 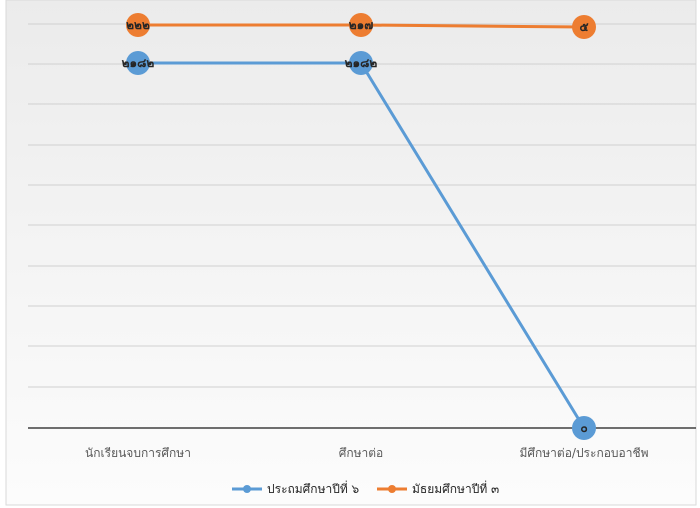 I want to click on data-label: ๒๒๒, so click(x=138, y=25).